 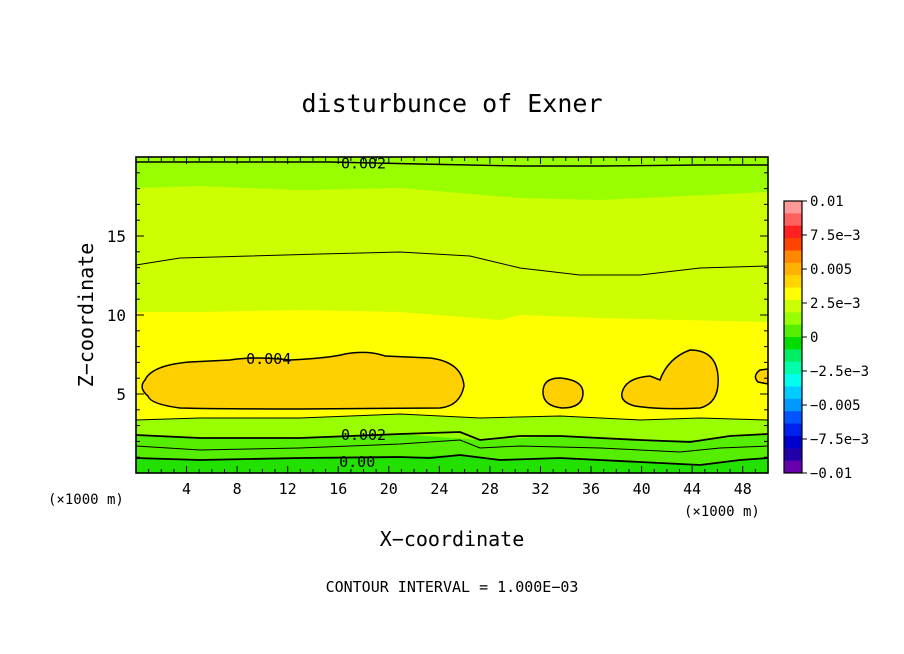 What do you see at coordinates (268, 359) in the screenshot?
I see `contour-label: 0.004` at bounding box center [268, 359].